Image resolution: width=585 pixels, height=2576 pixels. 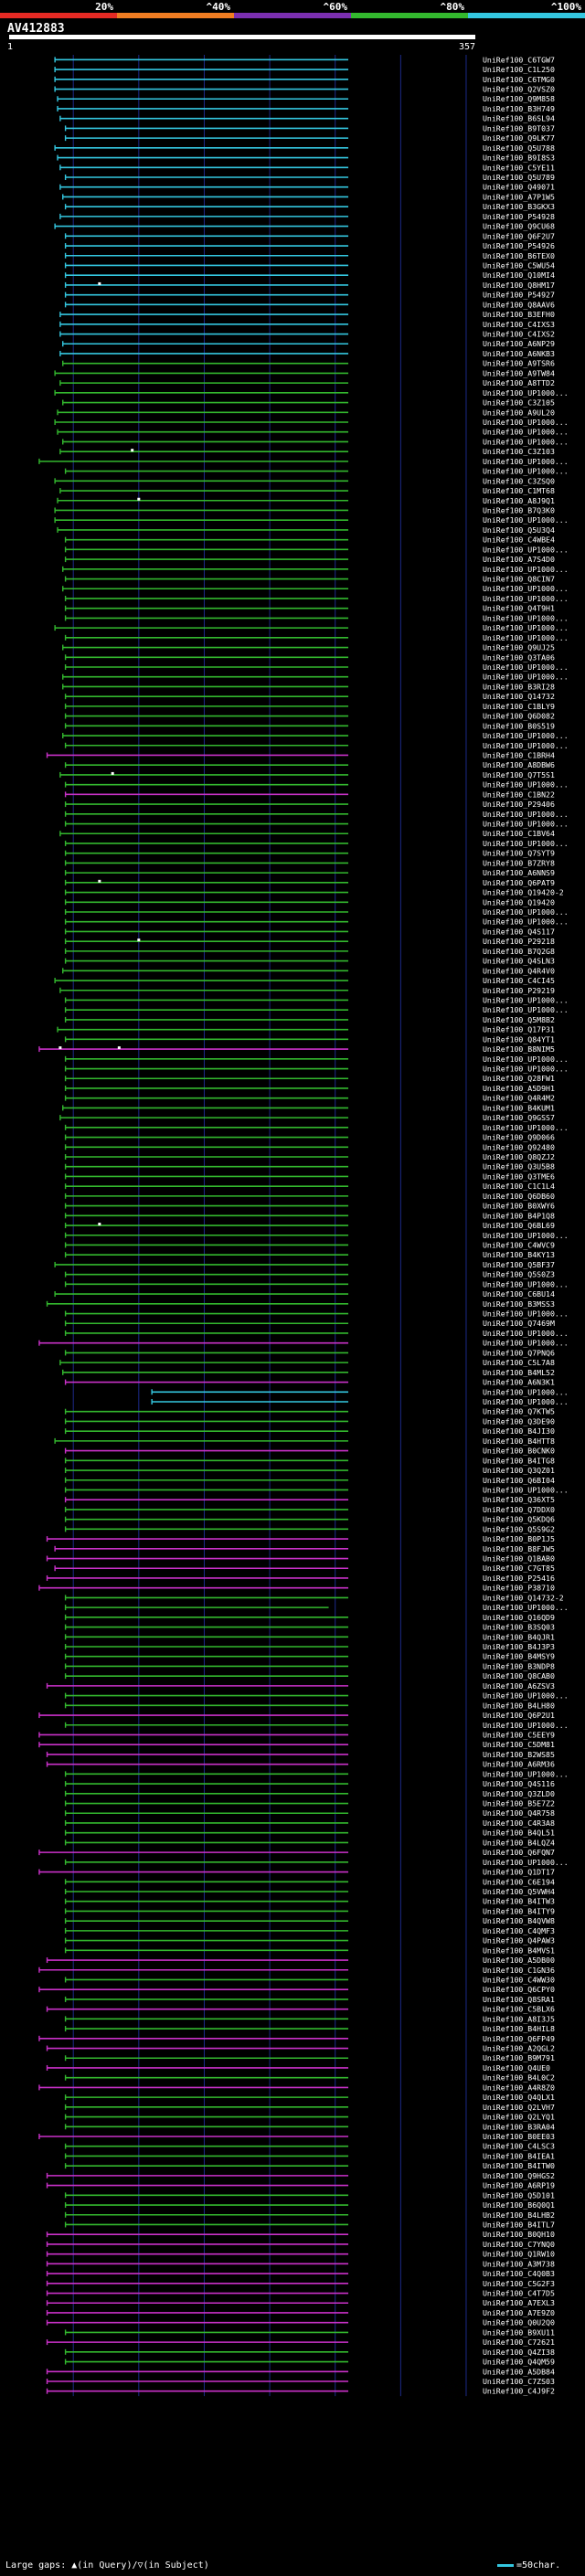 I want to click on hit-label: UniRef100_C1C1L4, so click(x=519, y=1186).